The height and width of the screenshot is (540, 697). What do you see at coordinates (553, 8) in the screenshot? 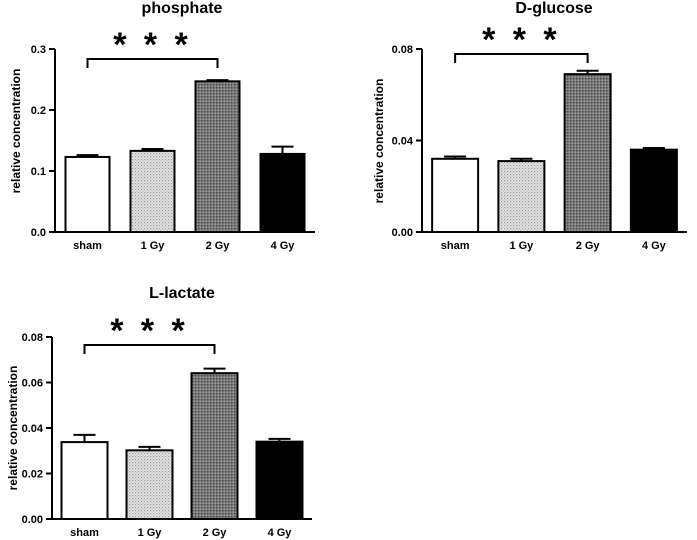
I see `chart-title: D-glucose` at bounding box center [553, 8].